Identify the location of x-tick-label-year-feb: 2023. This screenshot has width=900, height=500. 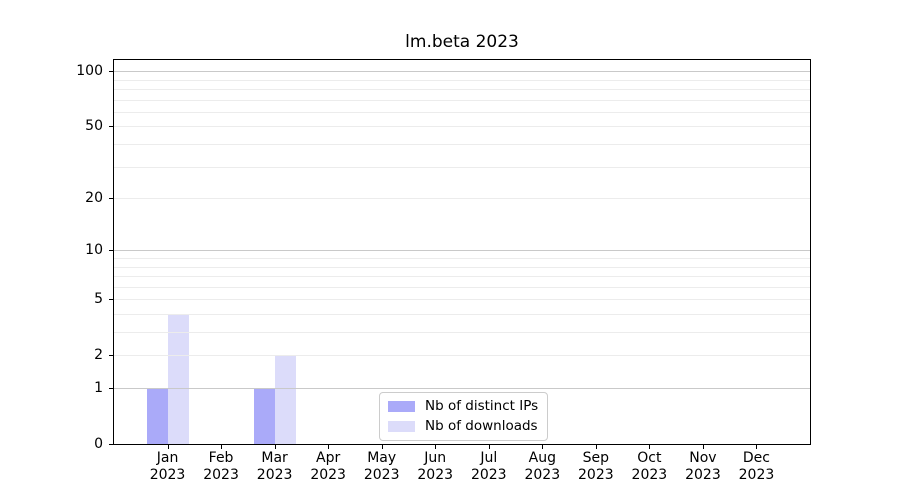
(221, 475).